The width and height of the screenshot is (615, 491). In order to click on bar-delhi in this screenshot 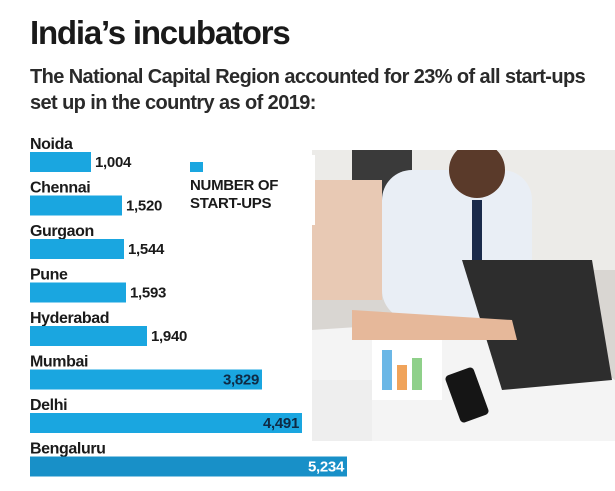, I will do `click(166, 423)`.